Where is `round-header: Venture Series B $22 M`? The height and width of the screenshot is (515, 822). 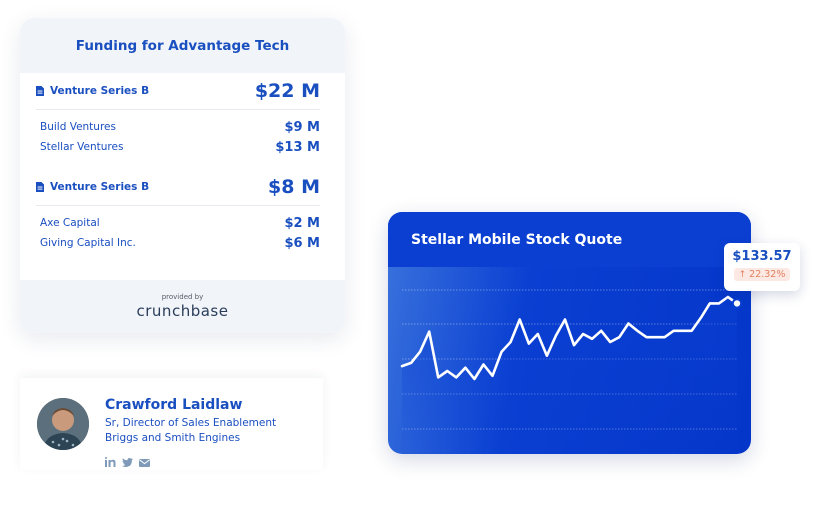 round-header: Venture Series B $22 M is located at coordinates (178, 91).